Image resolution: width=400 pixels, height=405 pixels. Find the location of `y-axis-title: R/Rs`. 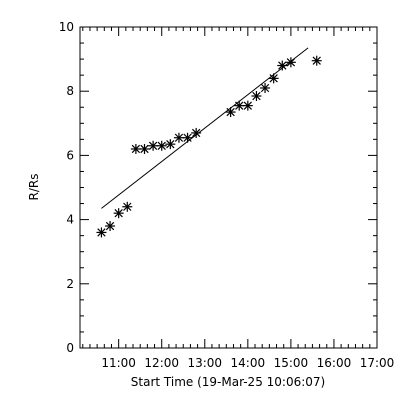

y-axis-title: R/Rs is located at coordinates (34, 187).